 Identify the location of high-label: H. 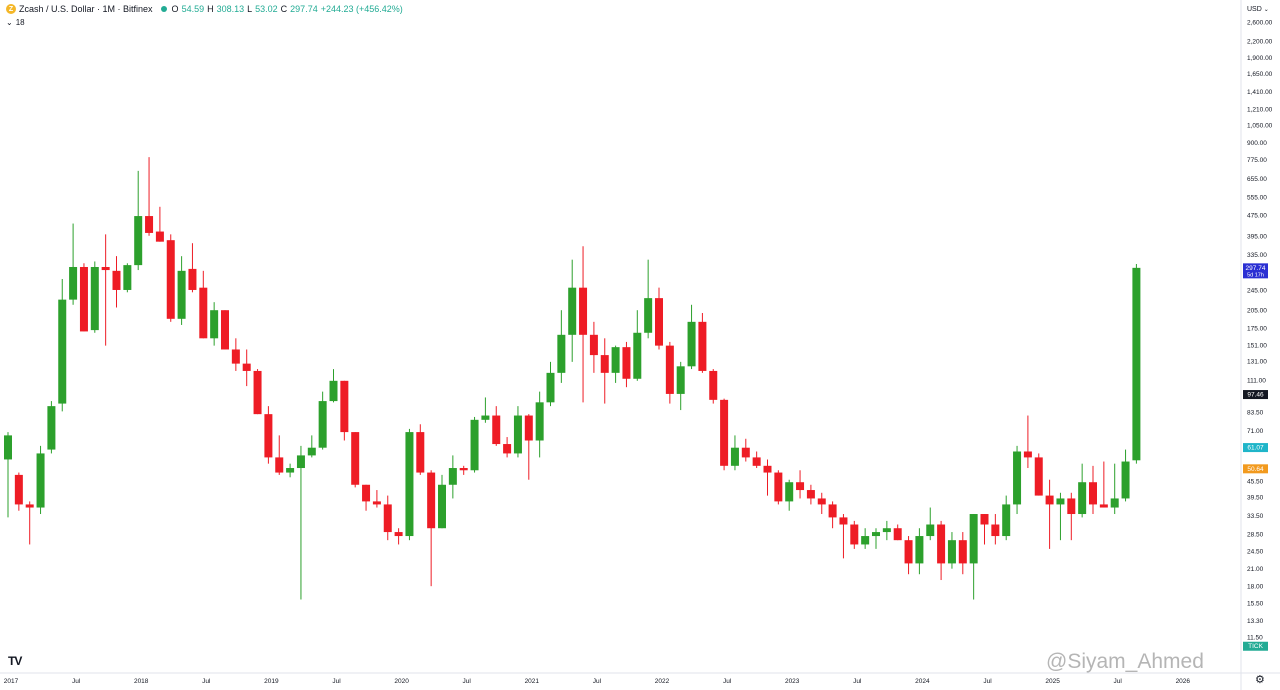
(210, 9).